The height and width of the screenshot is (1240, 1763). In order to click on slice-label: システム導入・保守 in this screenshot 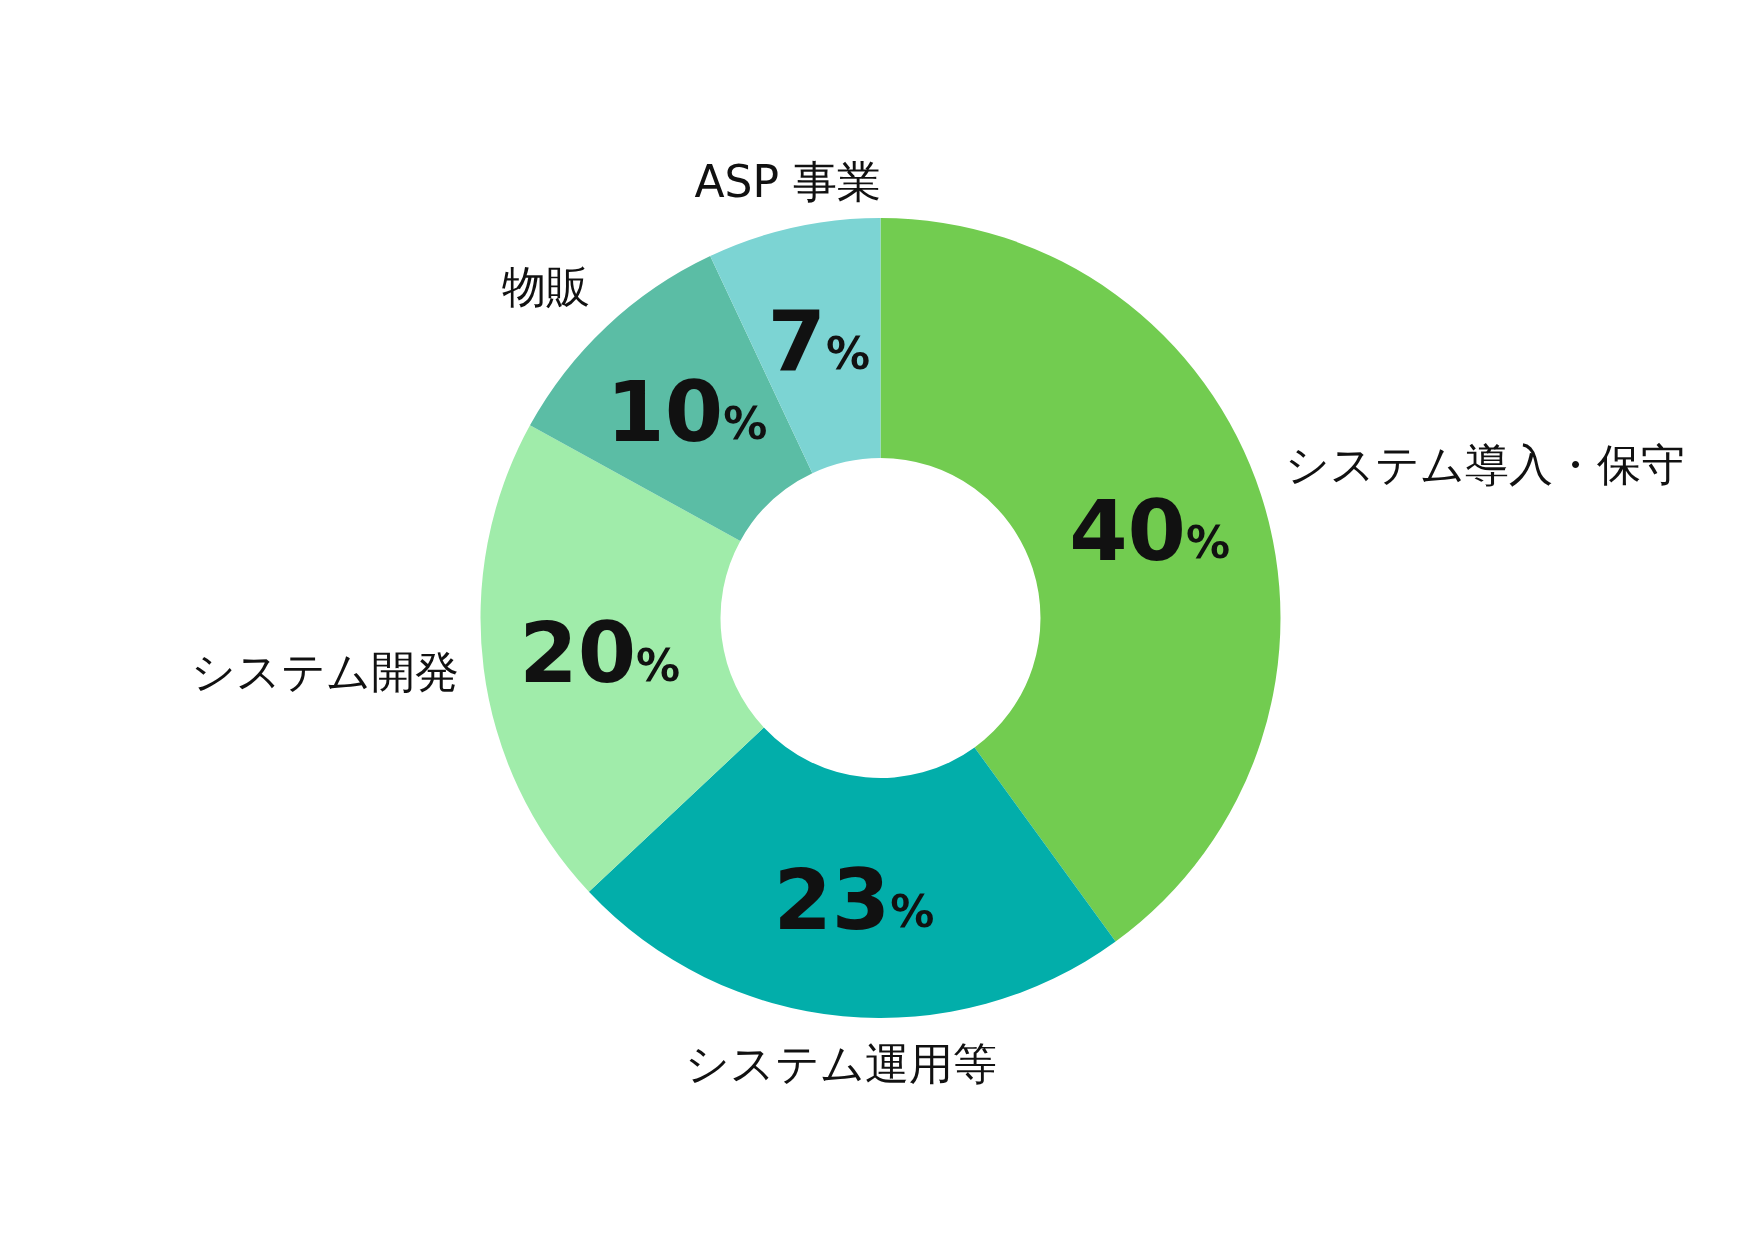, I will do `click(1484, 465)`.